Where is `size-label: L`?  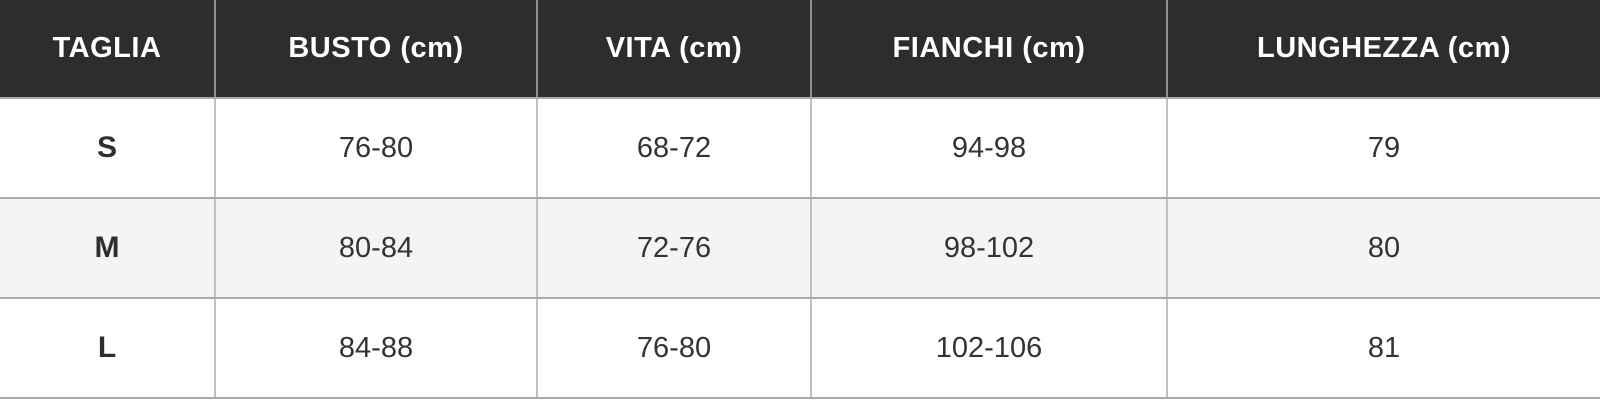
size-label: L is located at coordinates (108, 348).